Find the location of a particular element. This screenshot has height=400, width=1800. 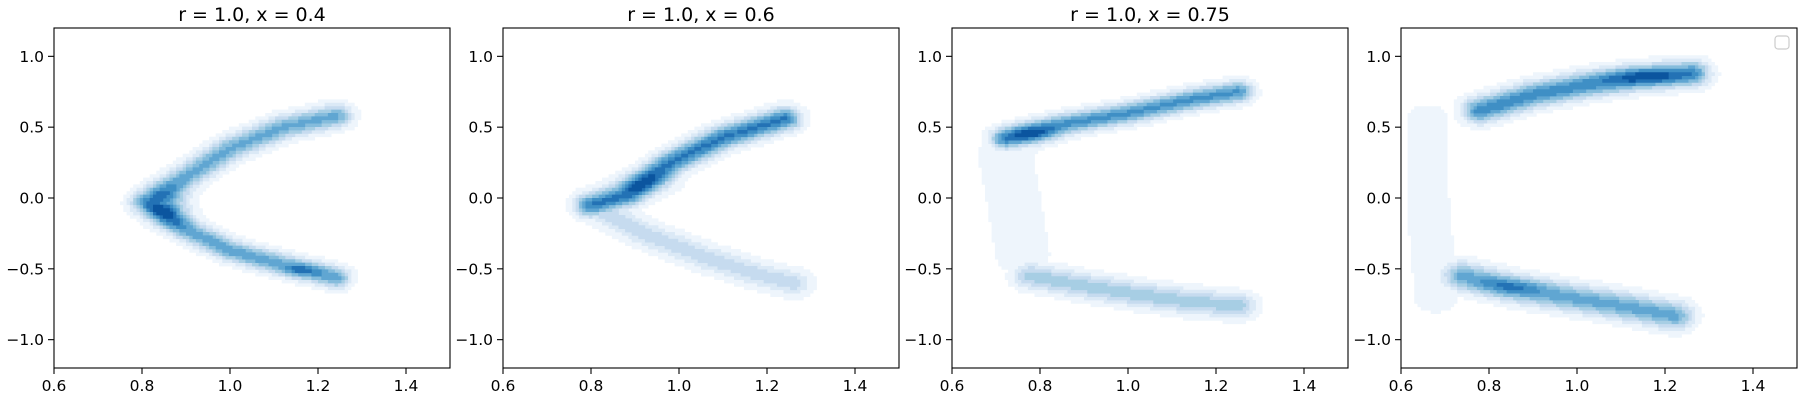

subplot-title: r = 1.0, x = 0.4 is located at coordinates (252, 15).